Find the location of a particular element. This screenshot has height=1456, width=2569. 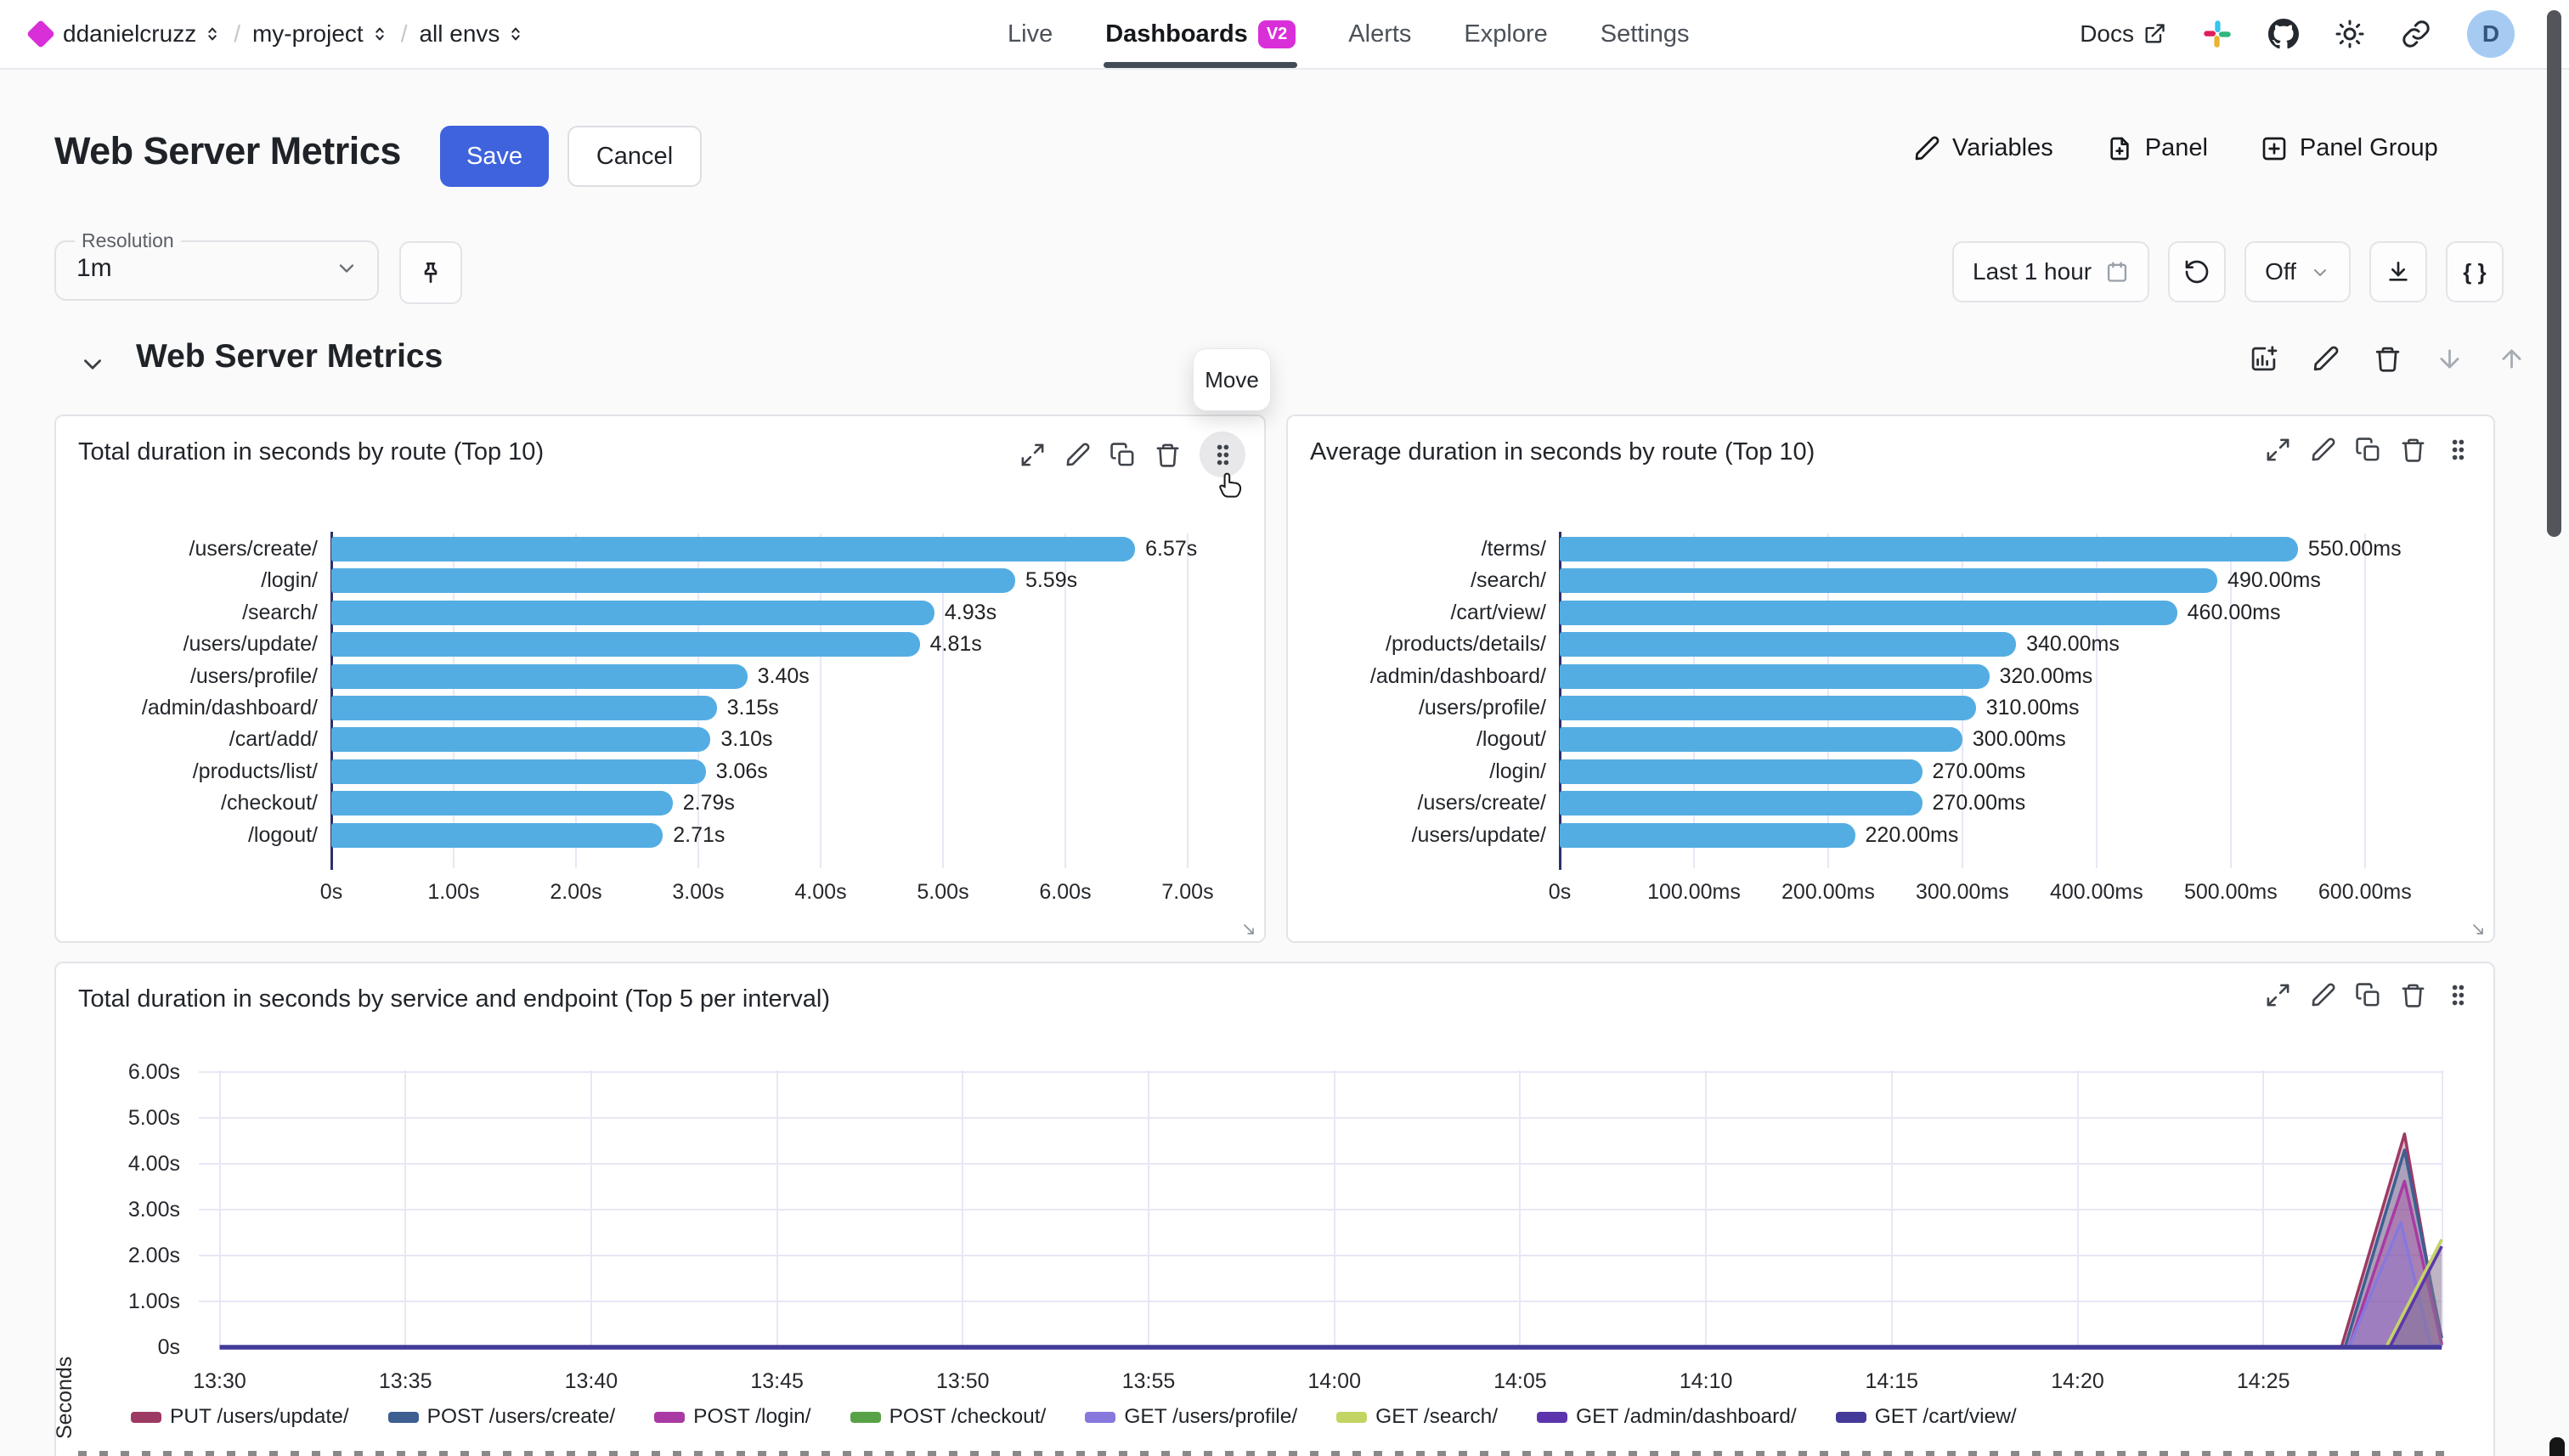

y-tick-label: 2.00s is located at coordinates (154, 1255).